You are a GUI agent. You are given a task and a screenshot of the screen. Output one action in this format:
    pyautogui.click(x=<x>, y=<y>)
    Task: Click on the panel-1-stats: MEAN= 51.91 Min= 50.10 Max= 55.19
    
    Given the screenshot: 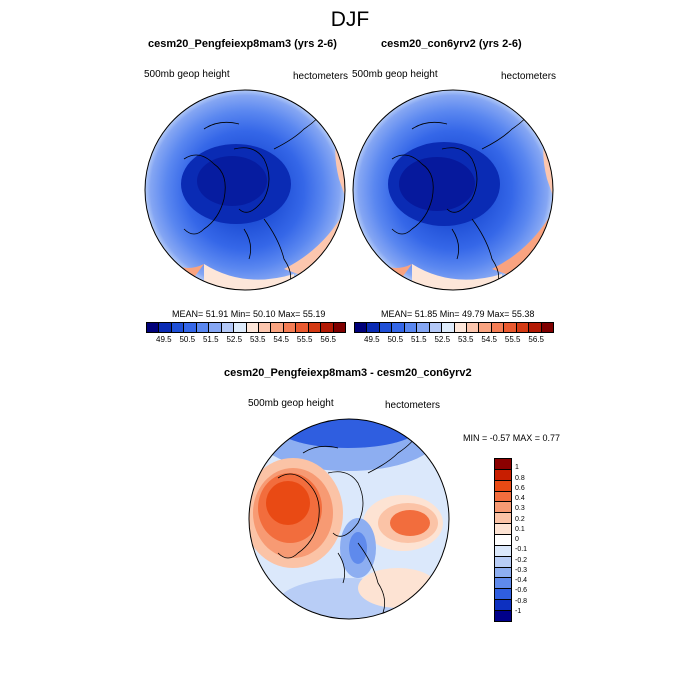 What is the action you would take?
    pyautogui.click(x=249, y=314)
    